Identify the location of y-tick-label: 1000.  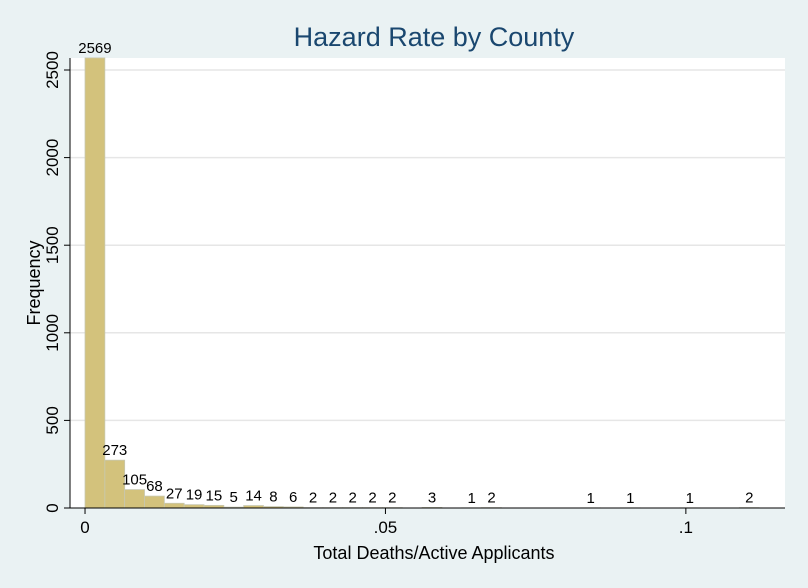
(52, 333).